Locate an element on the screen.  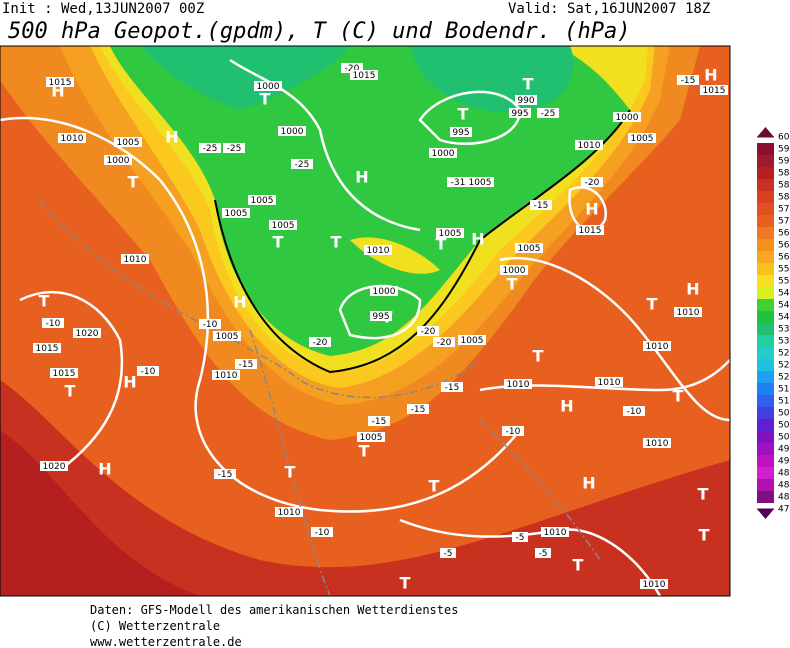
colorbar-label: 592 is located at coordinates (784, 162).